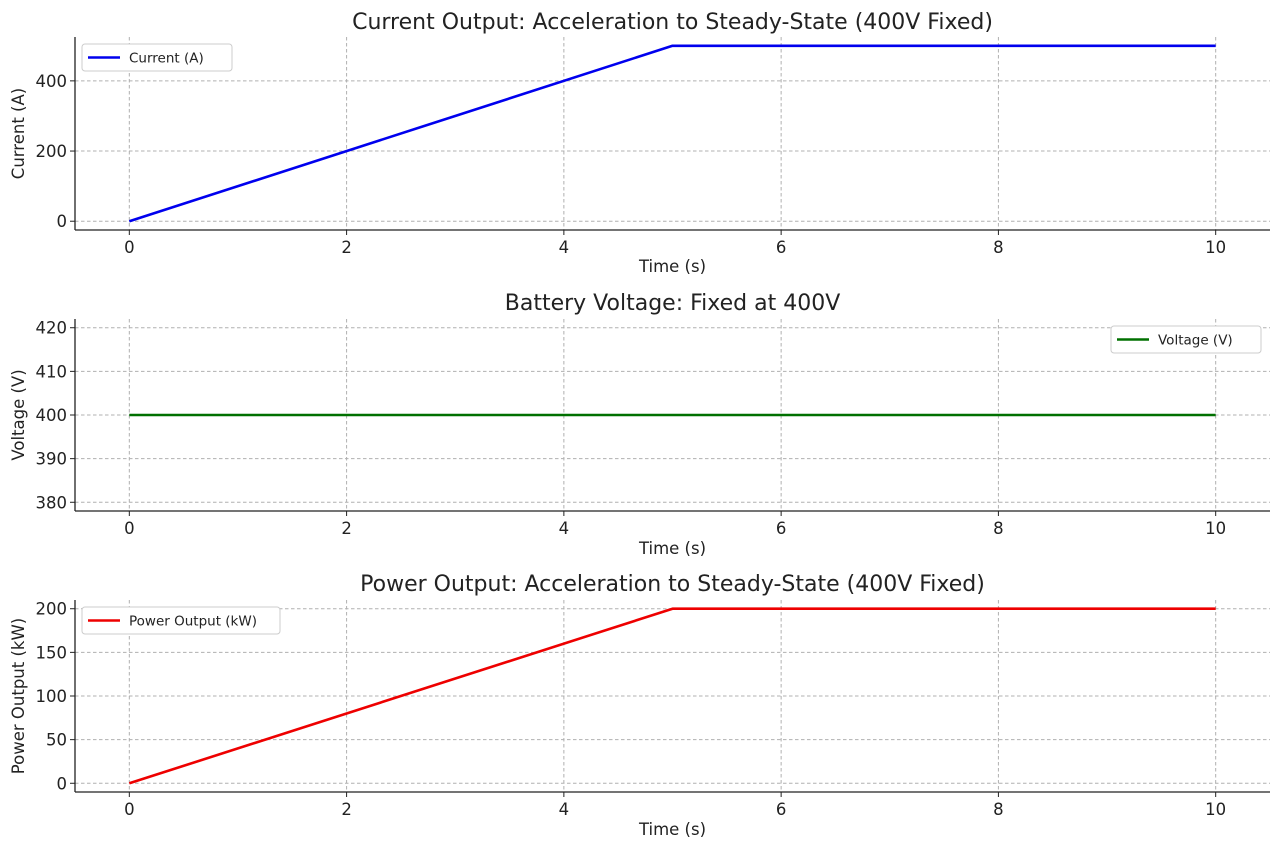 The height and width of the screenshot is (850, 1280). I want to click on y-tick-label: 50, so click(56, 740).